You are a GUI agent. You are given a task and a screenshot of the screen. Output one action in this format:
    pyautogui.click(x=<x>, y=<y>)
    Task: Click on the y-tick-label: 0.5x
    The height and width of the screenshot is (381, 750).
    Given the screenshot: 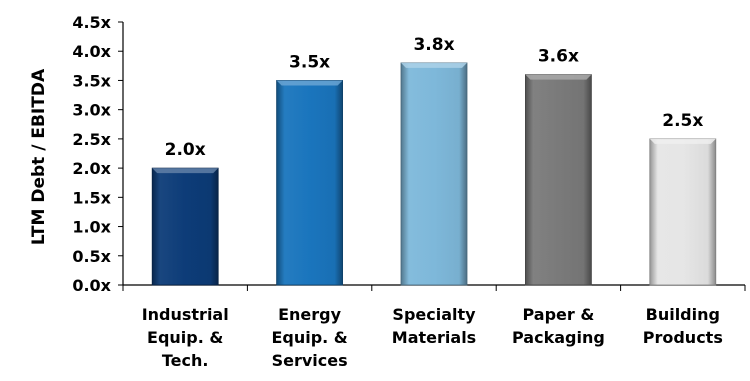 What is the action you would take?
    pyautogui.click(x=91, y=256)
    